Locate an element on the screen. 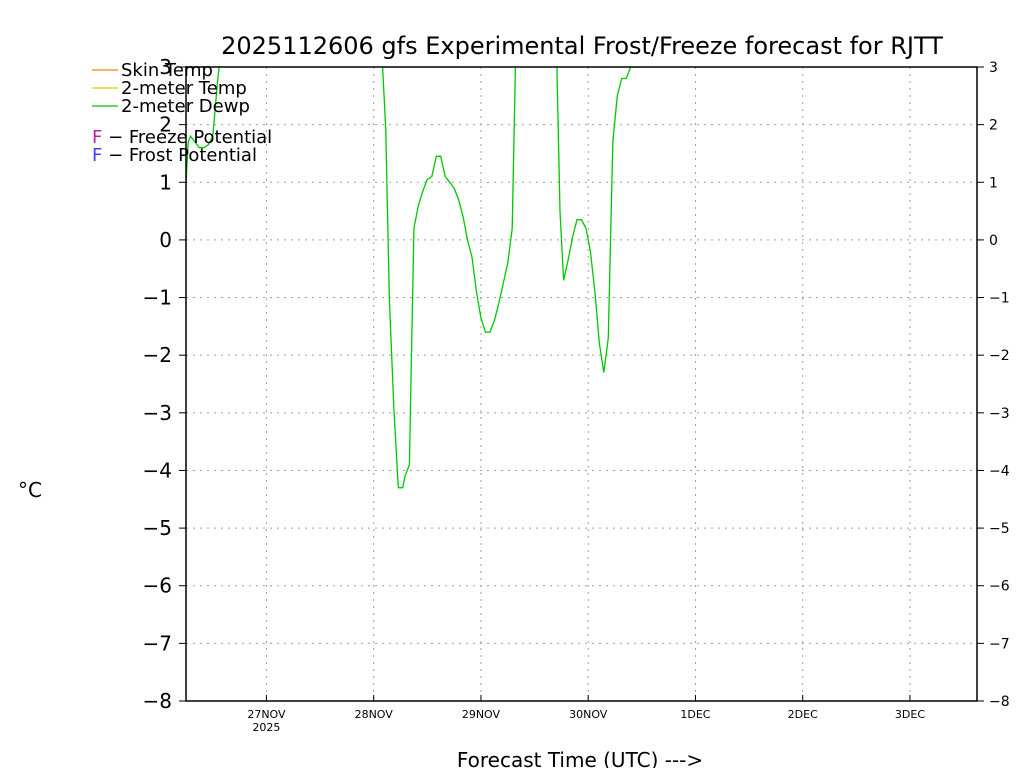 This screenshot has width=1024, height=768. y-tick-label-right: 1 is located at coordinates (993, 183).